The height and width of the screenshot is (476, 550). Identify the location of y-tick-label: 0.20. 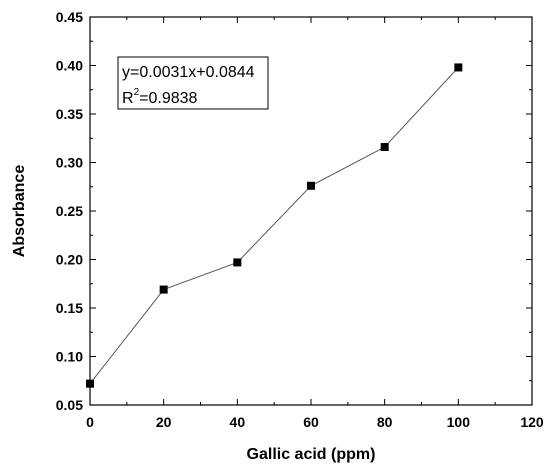
(69, 260).